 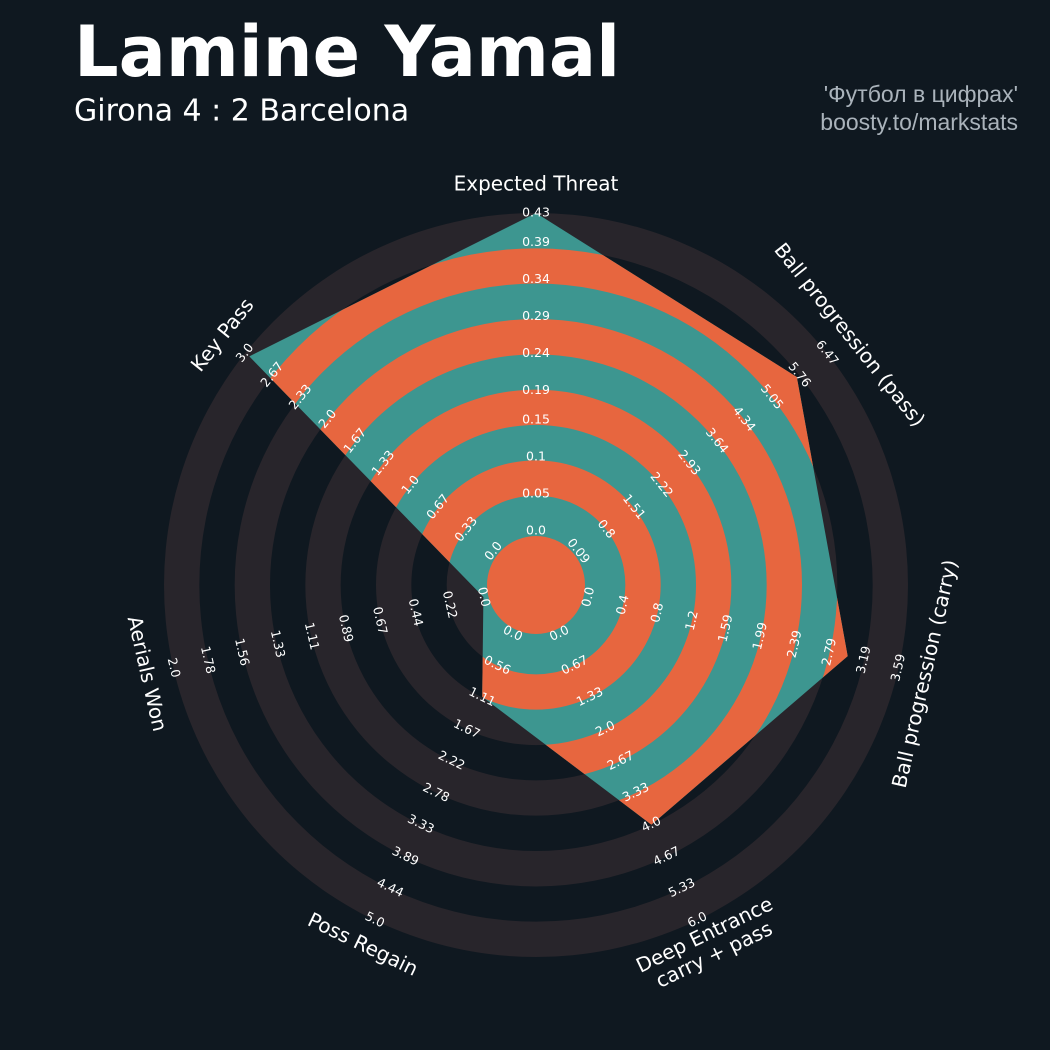 What do you see at coordinates (536, 241) in the screenshot?
I see `tick-label: 0.39` at bounding box center [536, 241].